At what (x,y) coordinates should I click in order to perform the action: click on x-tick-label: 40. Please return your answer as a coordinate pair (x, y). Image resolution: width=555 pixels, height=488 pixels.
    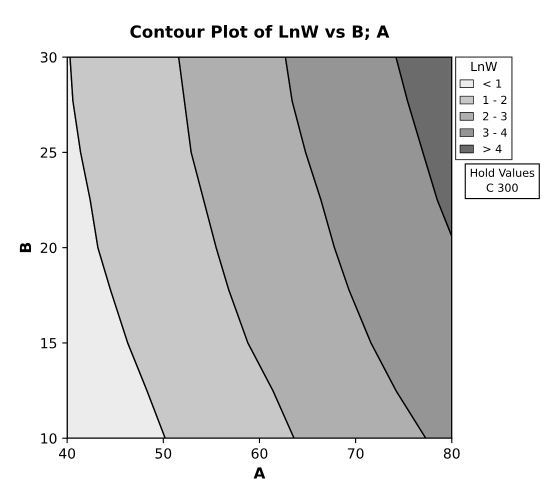
    Looking at the image, I should click on (67, 453).